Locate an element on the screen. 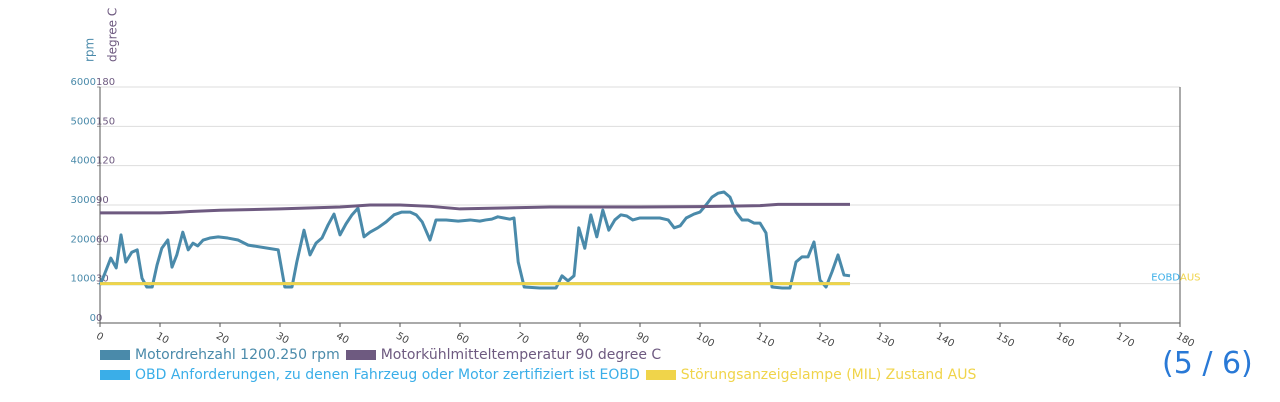  legend-item: Störungsanzeigelampe (MIL) Zustand AUS is located at coordinates (811, 375).